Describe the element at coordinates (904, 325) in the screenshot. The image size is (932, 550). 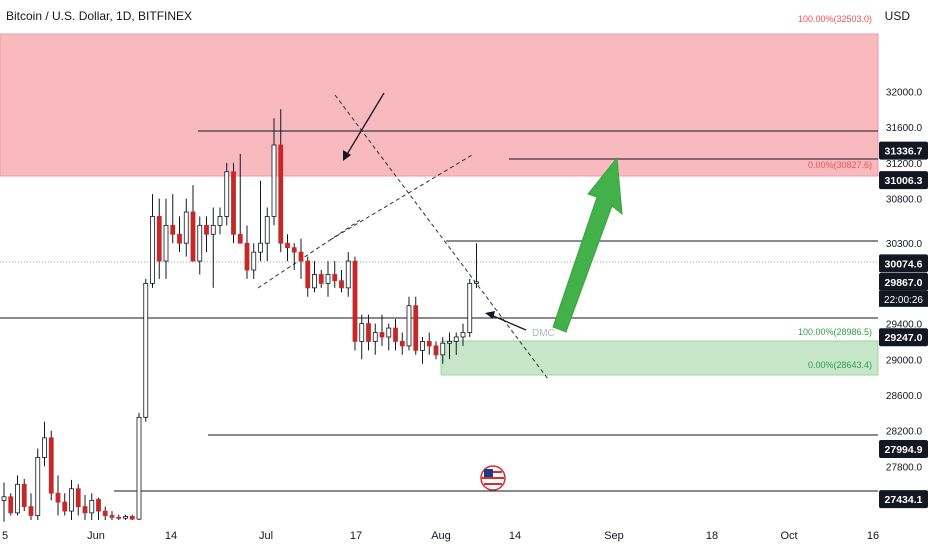
I see `price-tick-label: 29400.0` at that location.